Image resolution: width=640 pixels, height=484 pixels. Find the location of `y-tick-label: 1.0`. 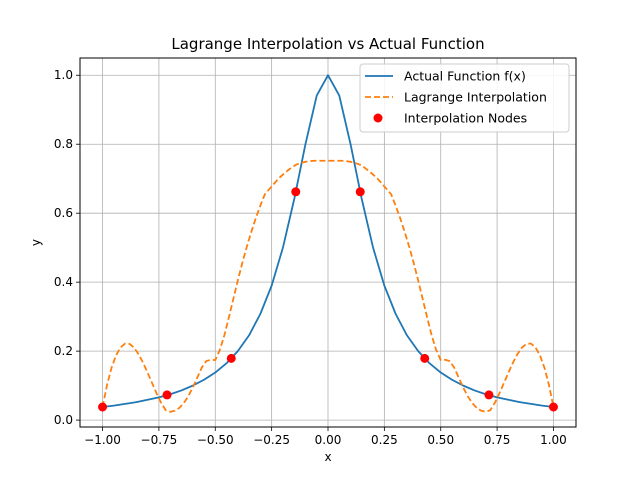

y-tick-label: 1.0 is located at coordinates (63, 75).